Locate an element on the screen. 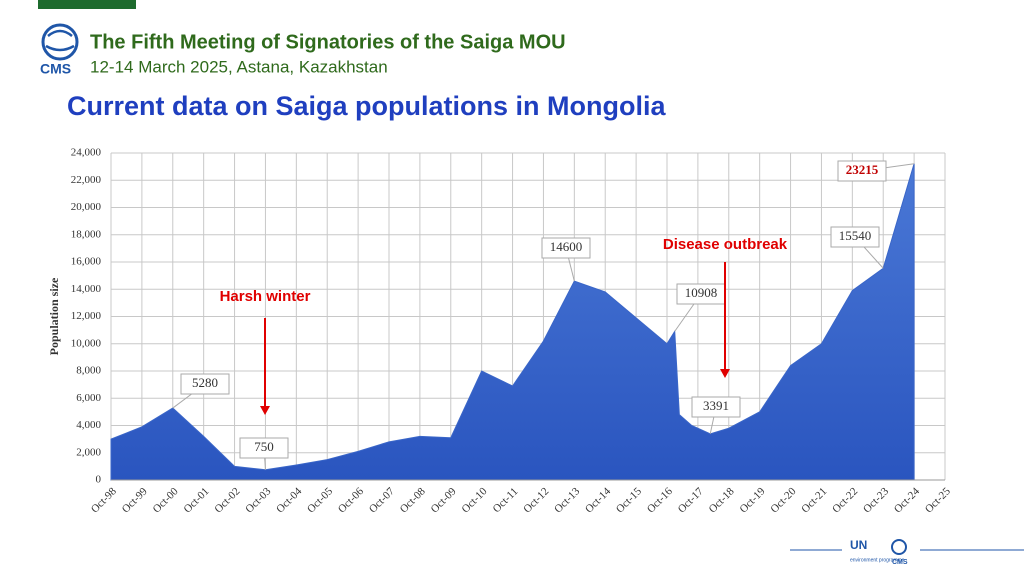 This screenshot has height=576, width=1024. meeting-subtitle: 12-14 March 2025, Astana, Kazakhstan is located at coordinates (239, 66).